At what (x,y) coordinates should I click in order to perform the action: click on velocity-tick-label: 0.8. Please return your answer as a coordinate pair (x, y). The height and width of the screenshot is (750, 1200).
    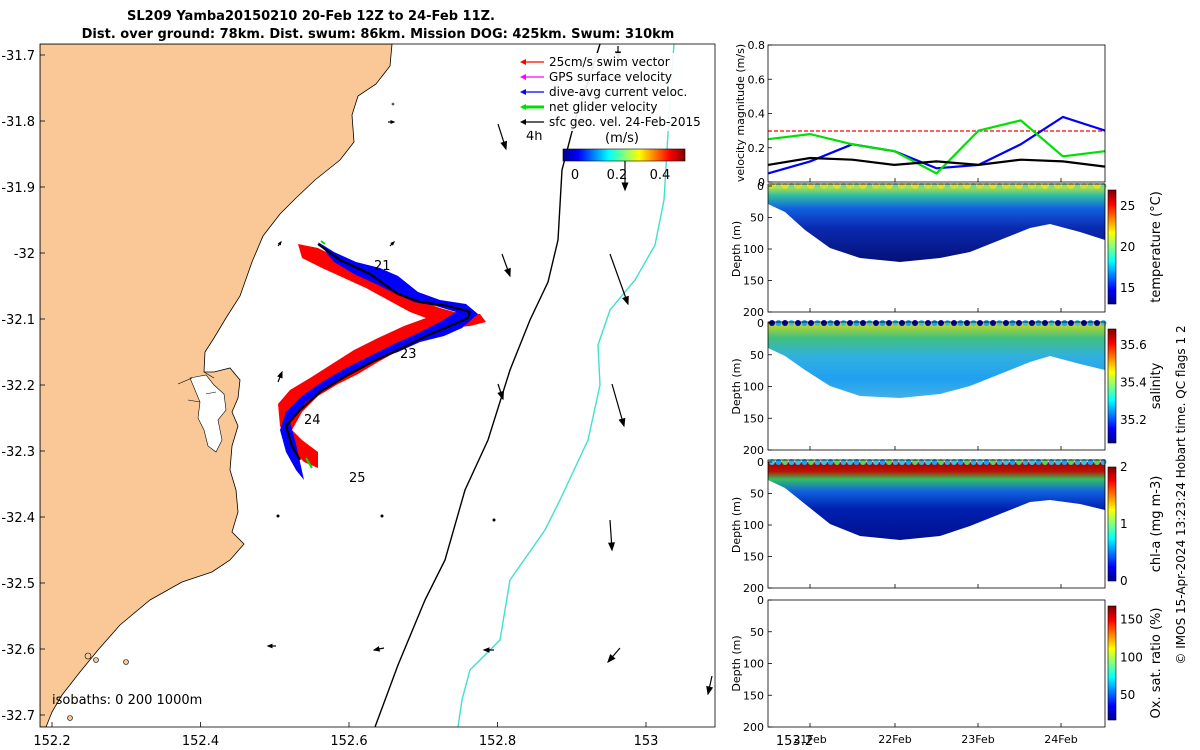
    Looking at the image, I should click on (757, 45).